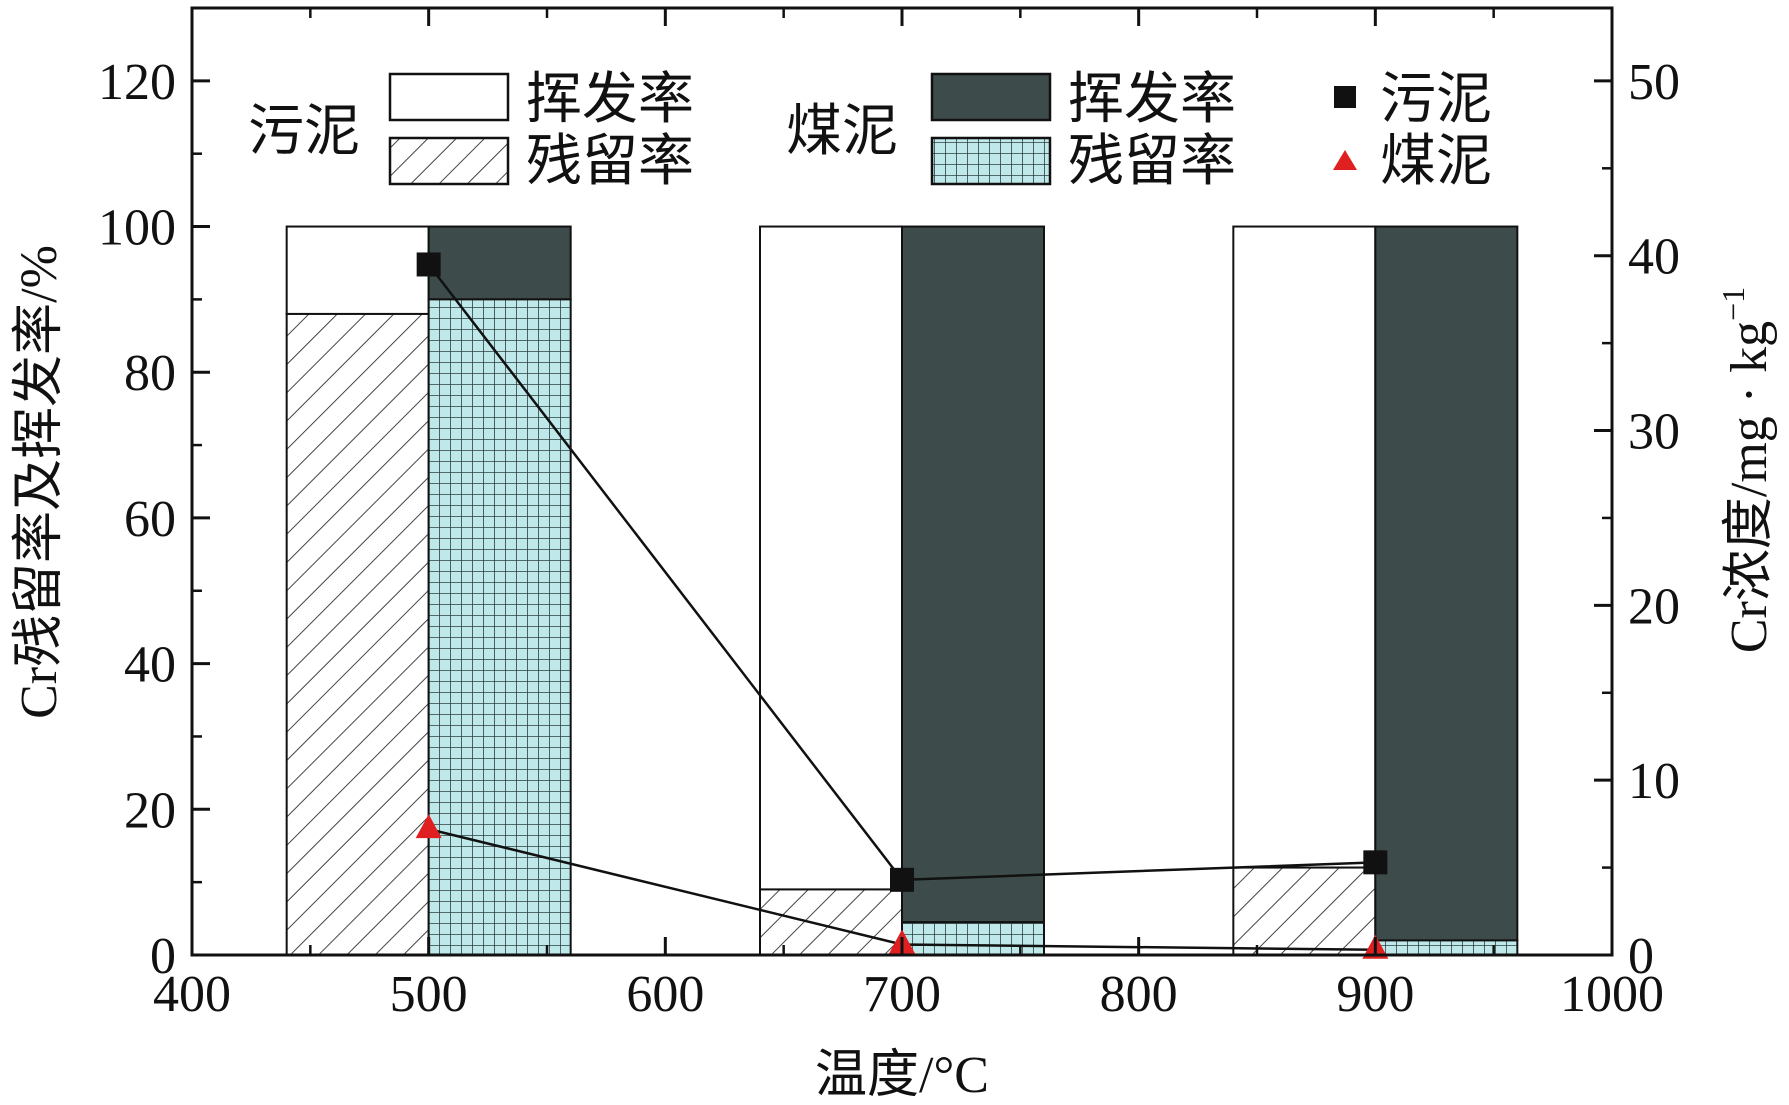  I want to click on y-right-tick-label-1: 10, so click(1654, 781).